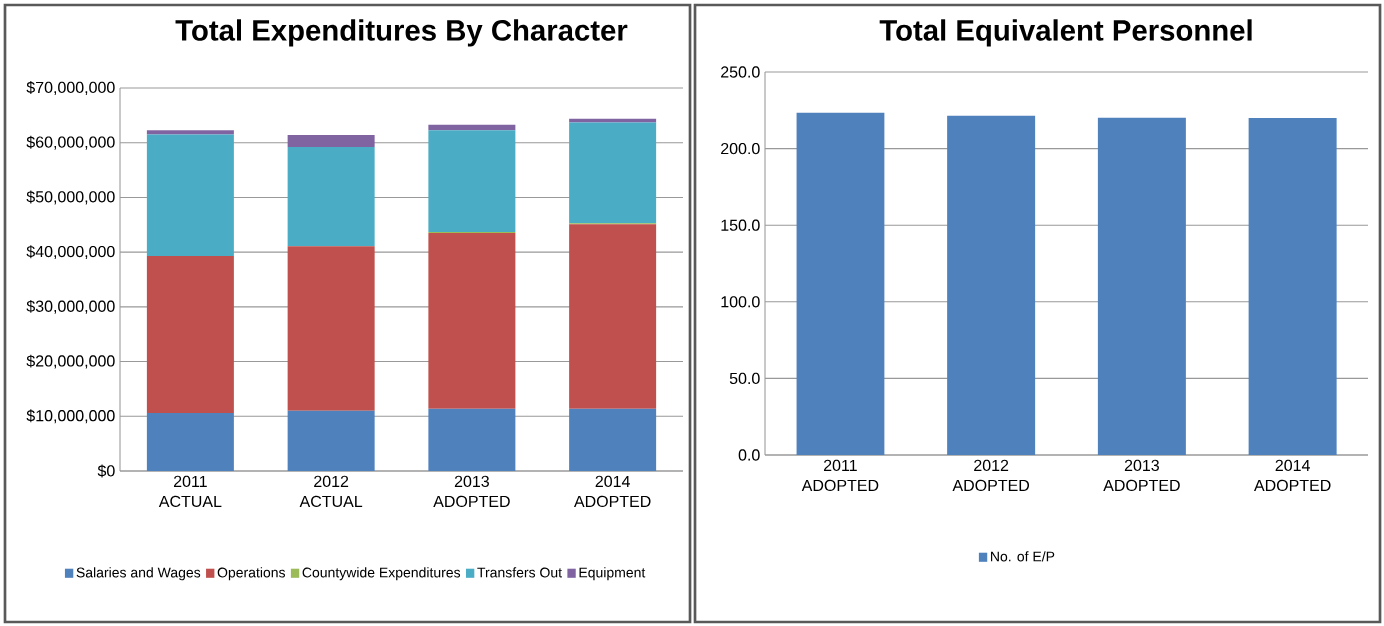 This screenshot has width=1384, height=626. I want to click on y-tick-label: 150.0, so click(740, 225).